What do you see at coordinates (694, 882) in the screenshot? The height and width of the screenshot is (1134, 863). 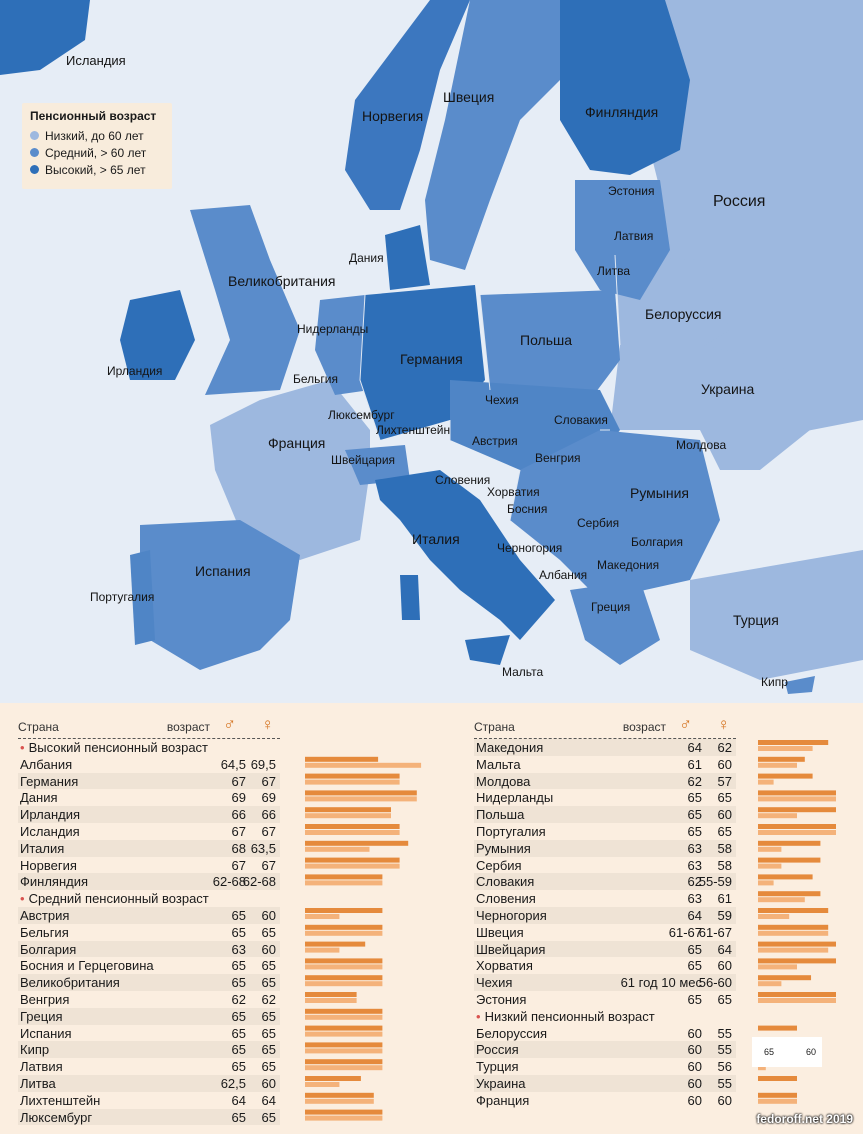 I see `male-age: 62` at bounding box center [694, 882].